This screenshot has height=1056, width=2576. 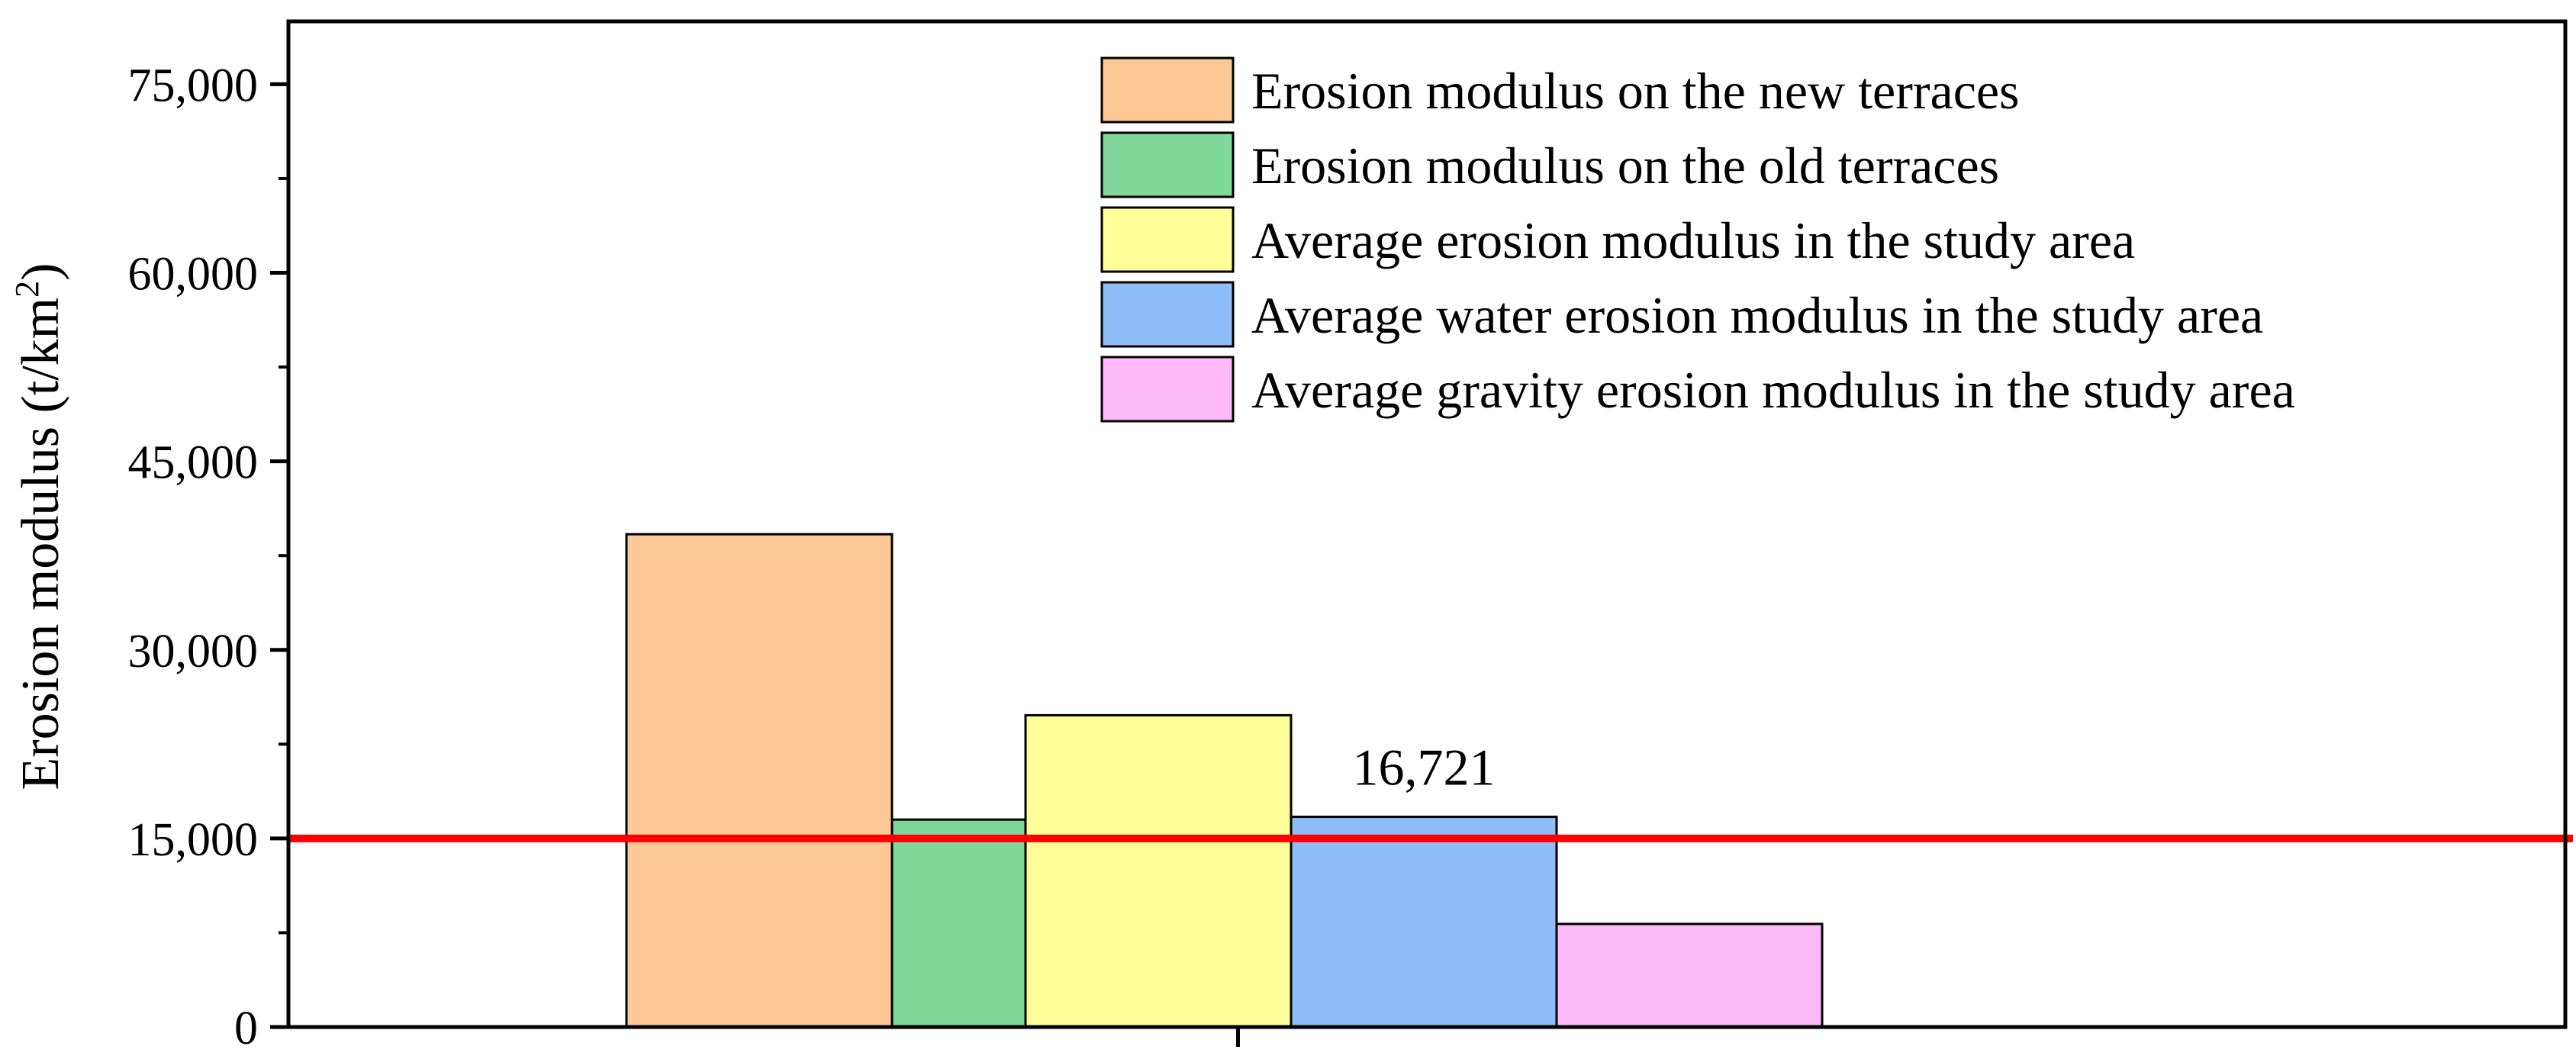 I want to click on y-tick-label: 60,000, so click(x=193, y=275).